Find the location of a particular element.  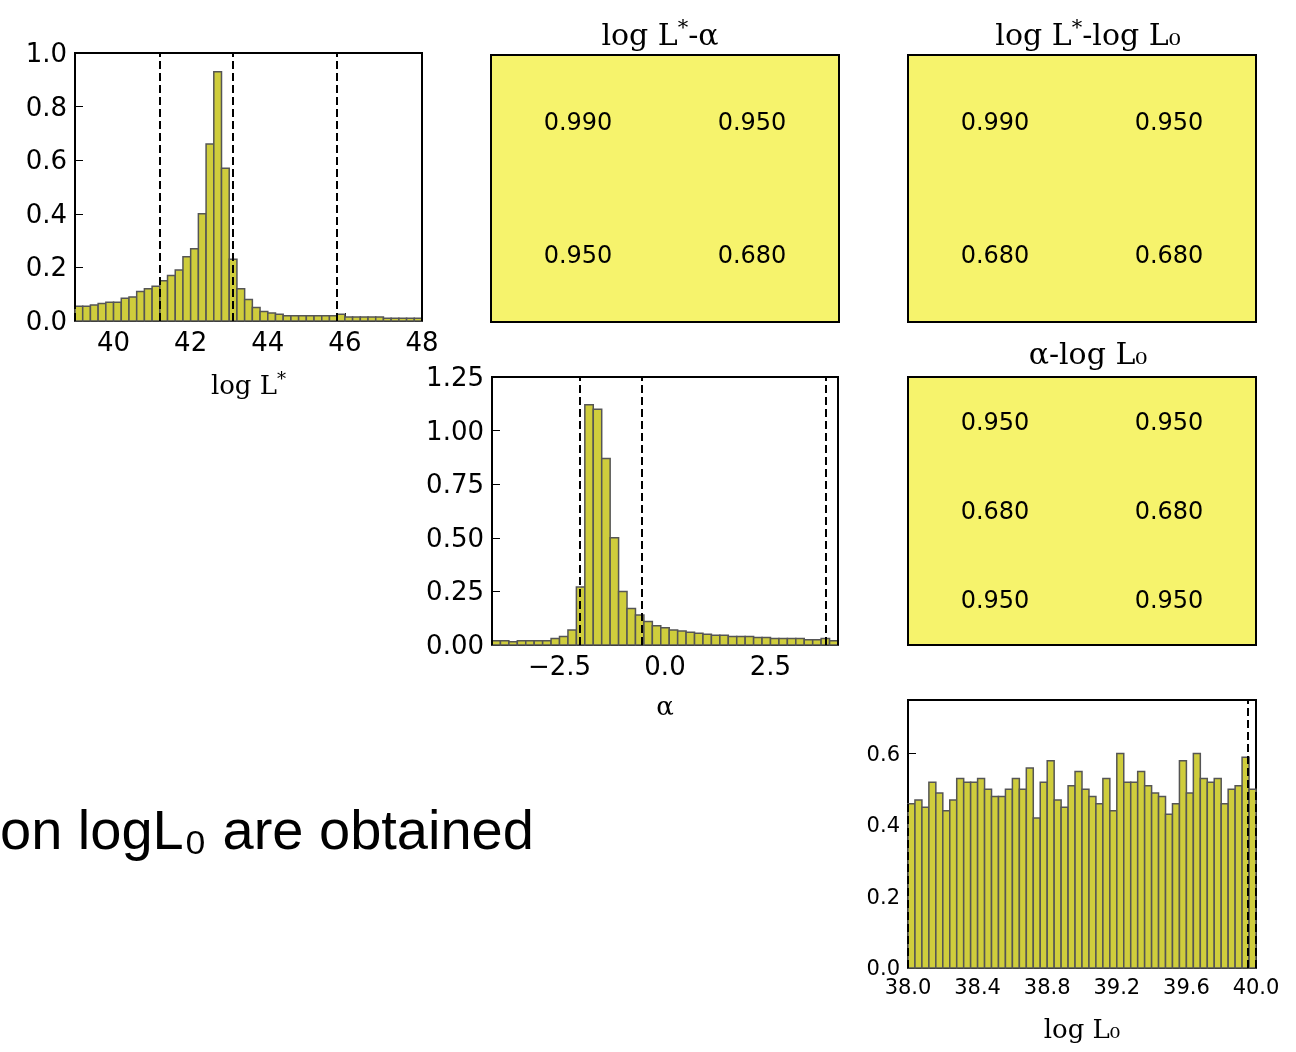

x-tick-label: 40.0 is located at coordinates (1256, 986).